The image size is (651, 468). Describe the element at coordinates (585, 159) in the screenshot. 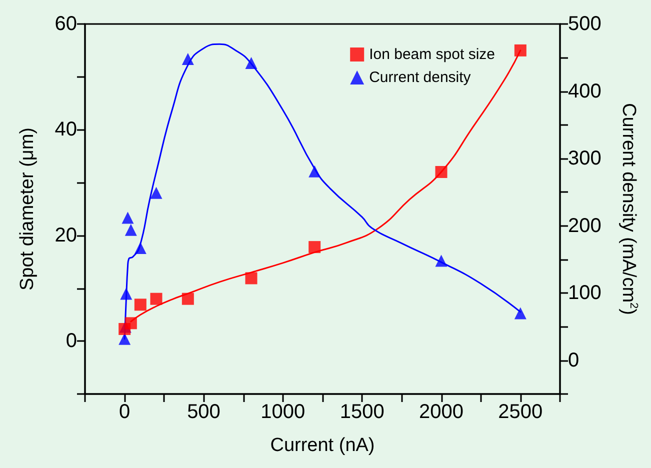

I see `y2-tick-label: 300` at that location.